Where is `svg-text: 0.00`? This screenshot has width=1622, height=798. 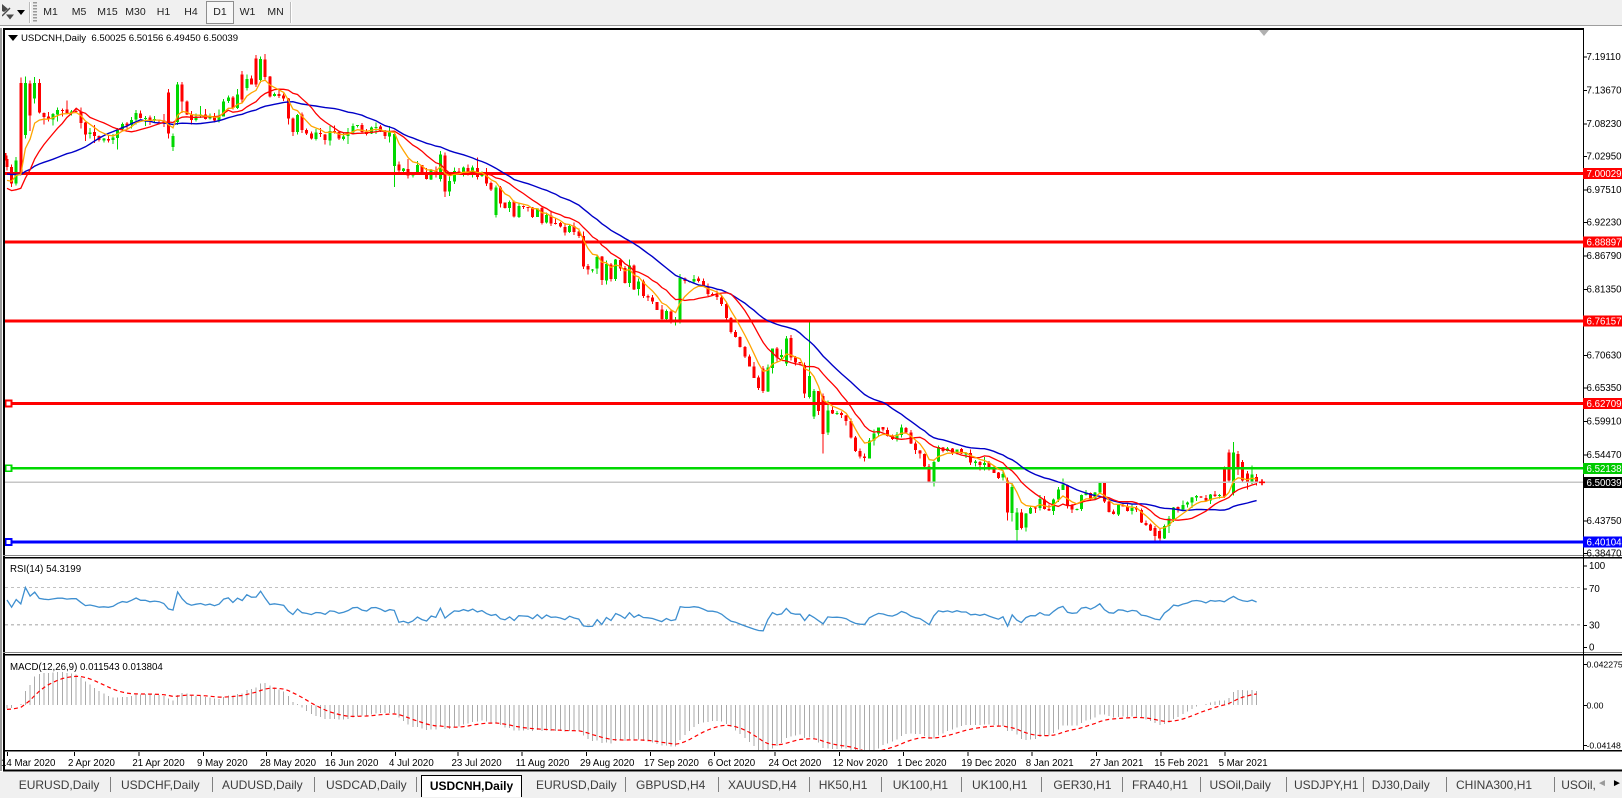 svg-text: 0.00 is located at coordinates (1595, 706).